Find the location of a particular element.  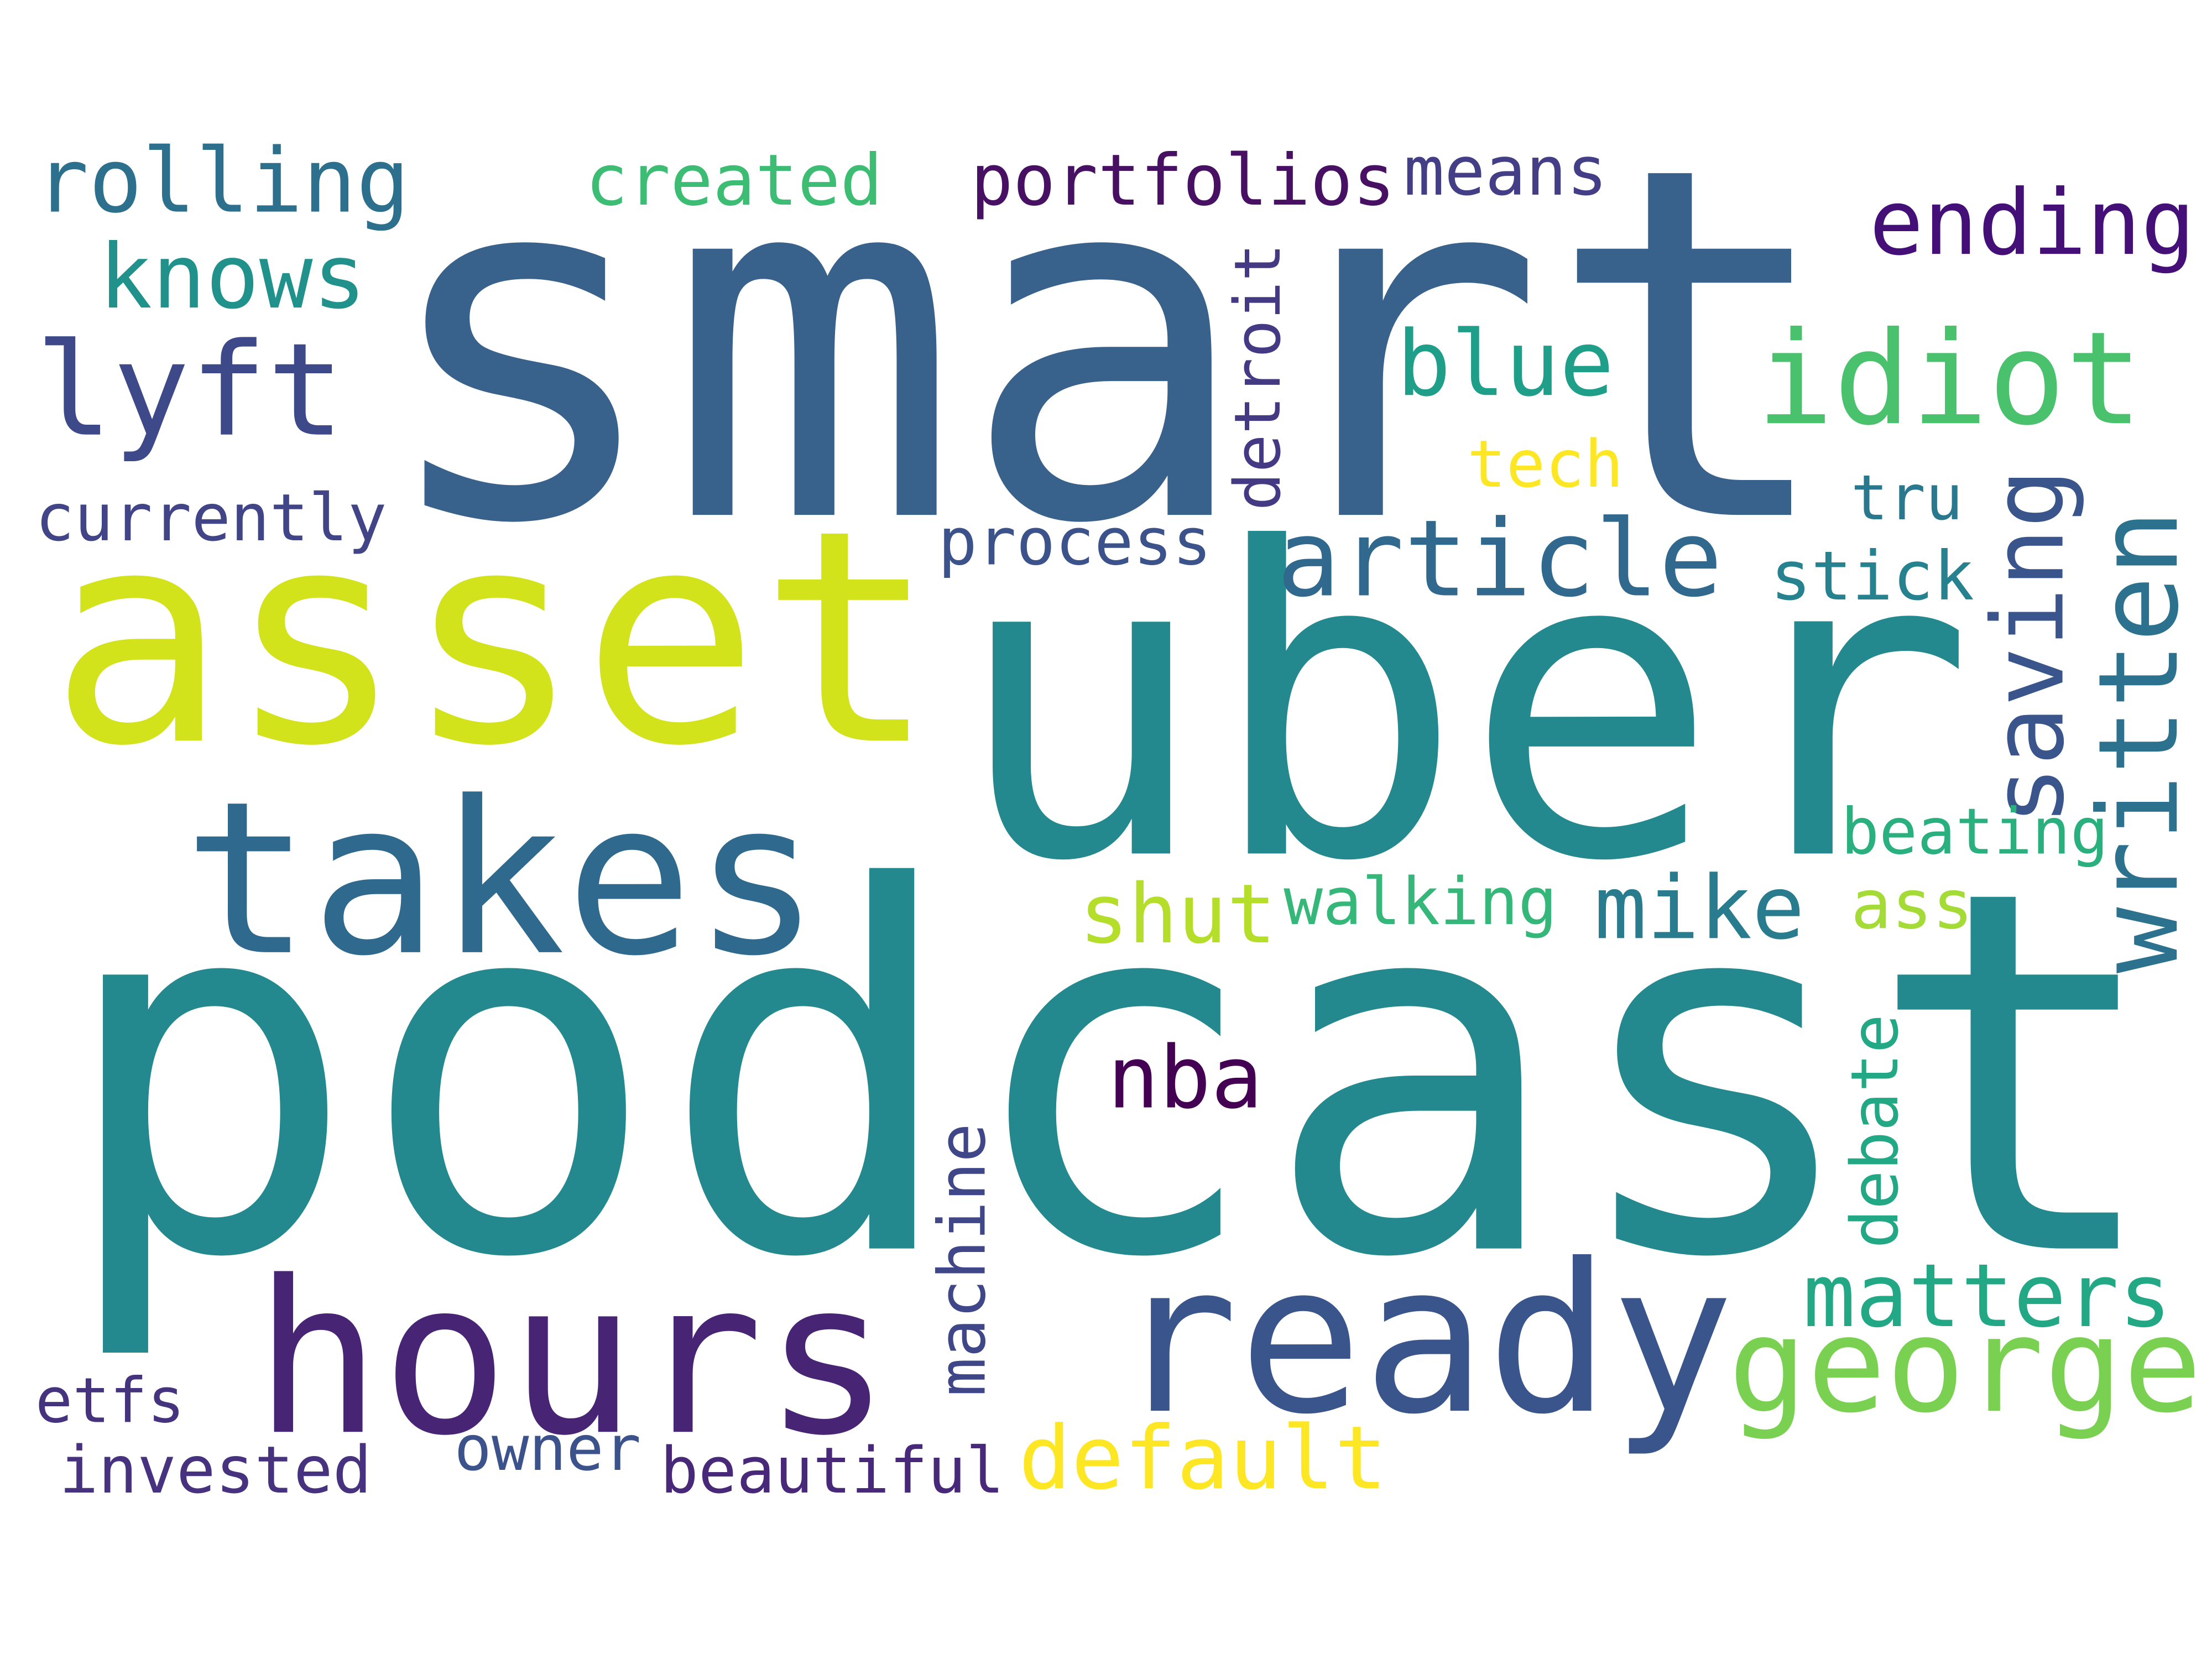

word: asset is located at coordinates (493, 639).